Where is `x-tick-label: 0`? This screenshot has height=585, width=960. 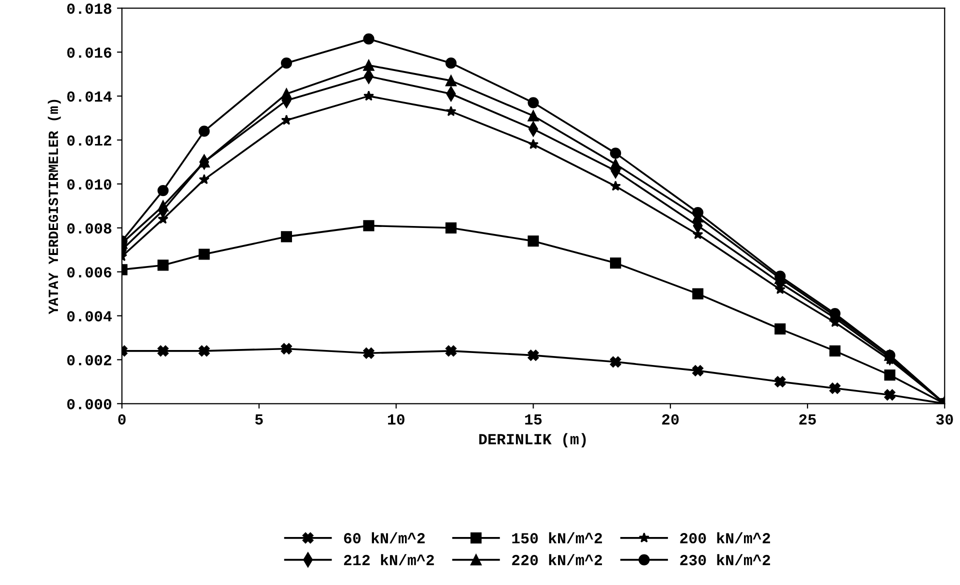
x-tick-label: 0 is located at coordinates (122, 419).